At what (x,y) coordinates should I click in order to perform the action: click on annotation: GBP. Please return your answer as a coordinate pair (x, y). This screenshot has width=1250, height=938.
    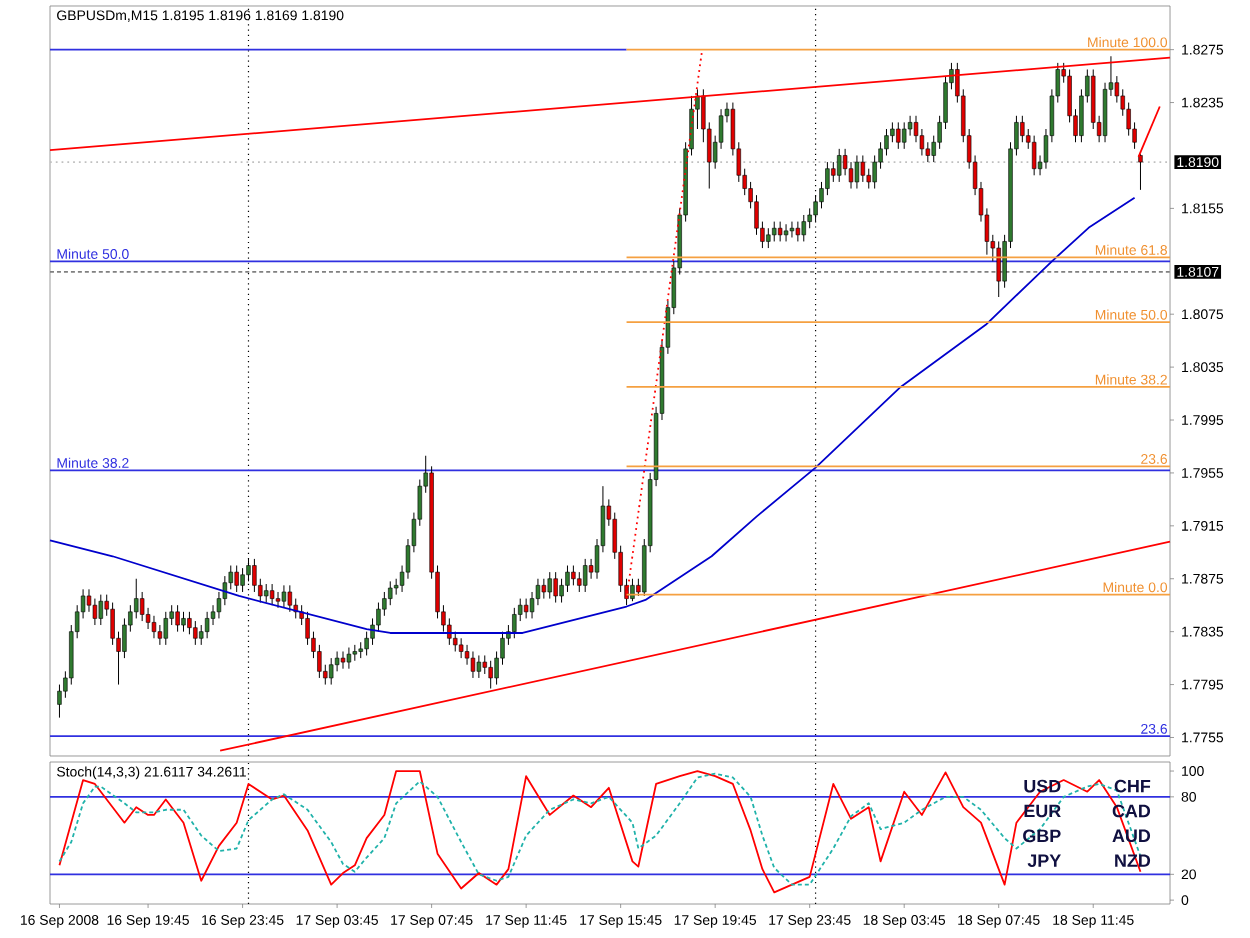
    Looking at the image, I should click on (1042, 836).